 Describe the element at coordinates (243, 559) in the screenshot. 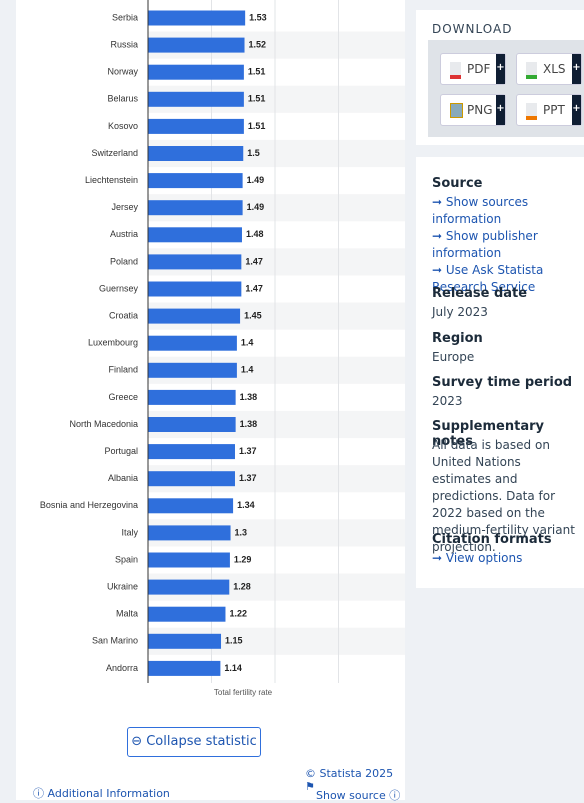

I see `value-label: 1.29` at that location.